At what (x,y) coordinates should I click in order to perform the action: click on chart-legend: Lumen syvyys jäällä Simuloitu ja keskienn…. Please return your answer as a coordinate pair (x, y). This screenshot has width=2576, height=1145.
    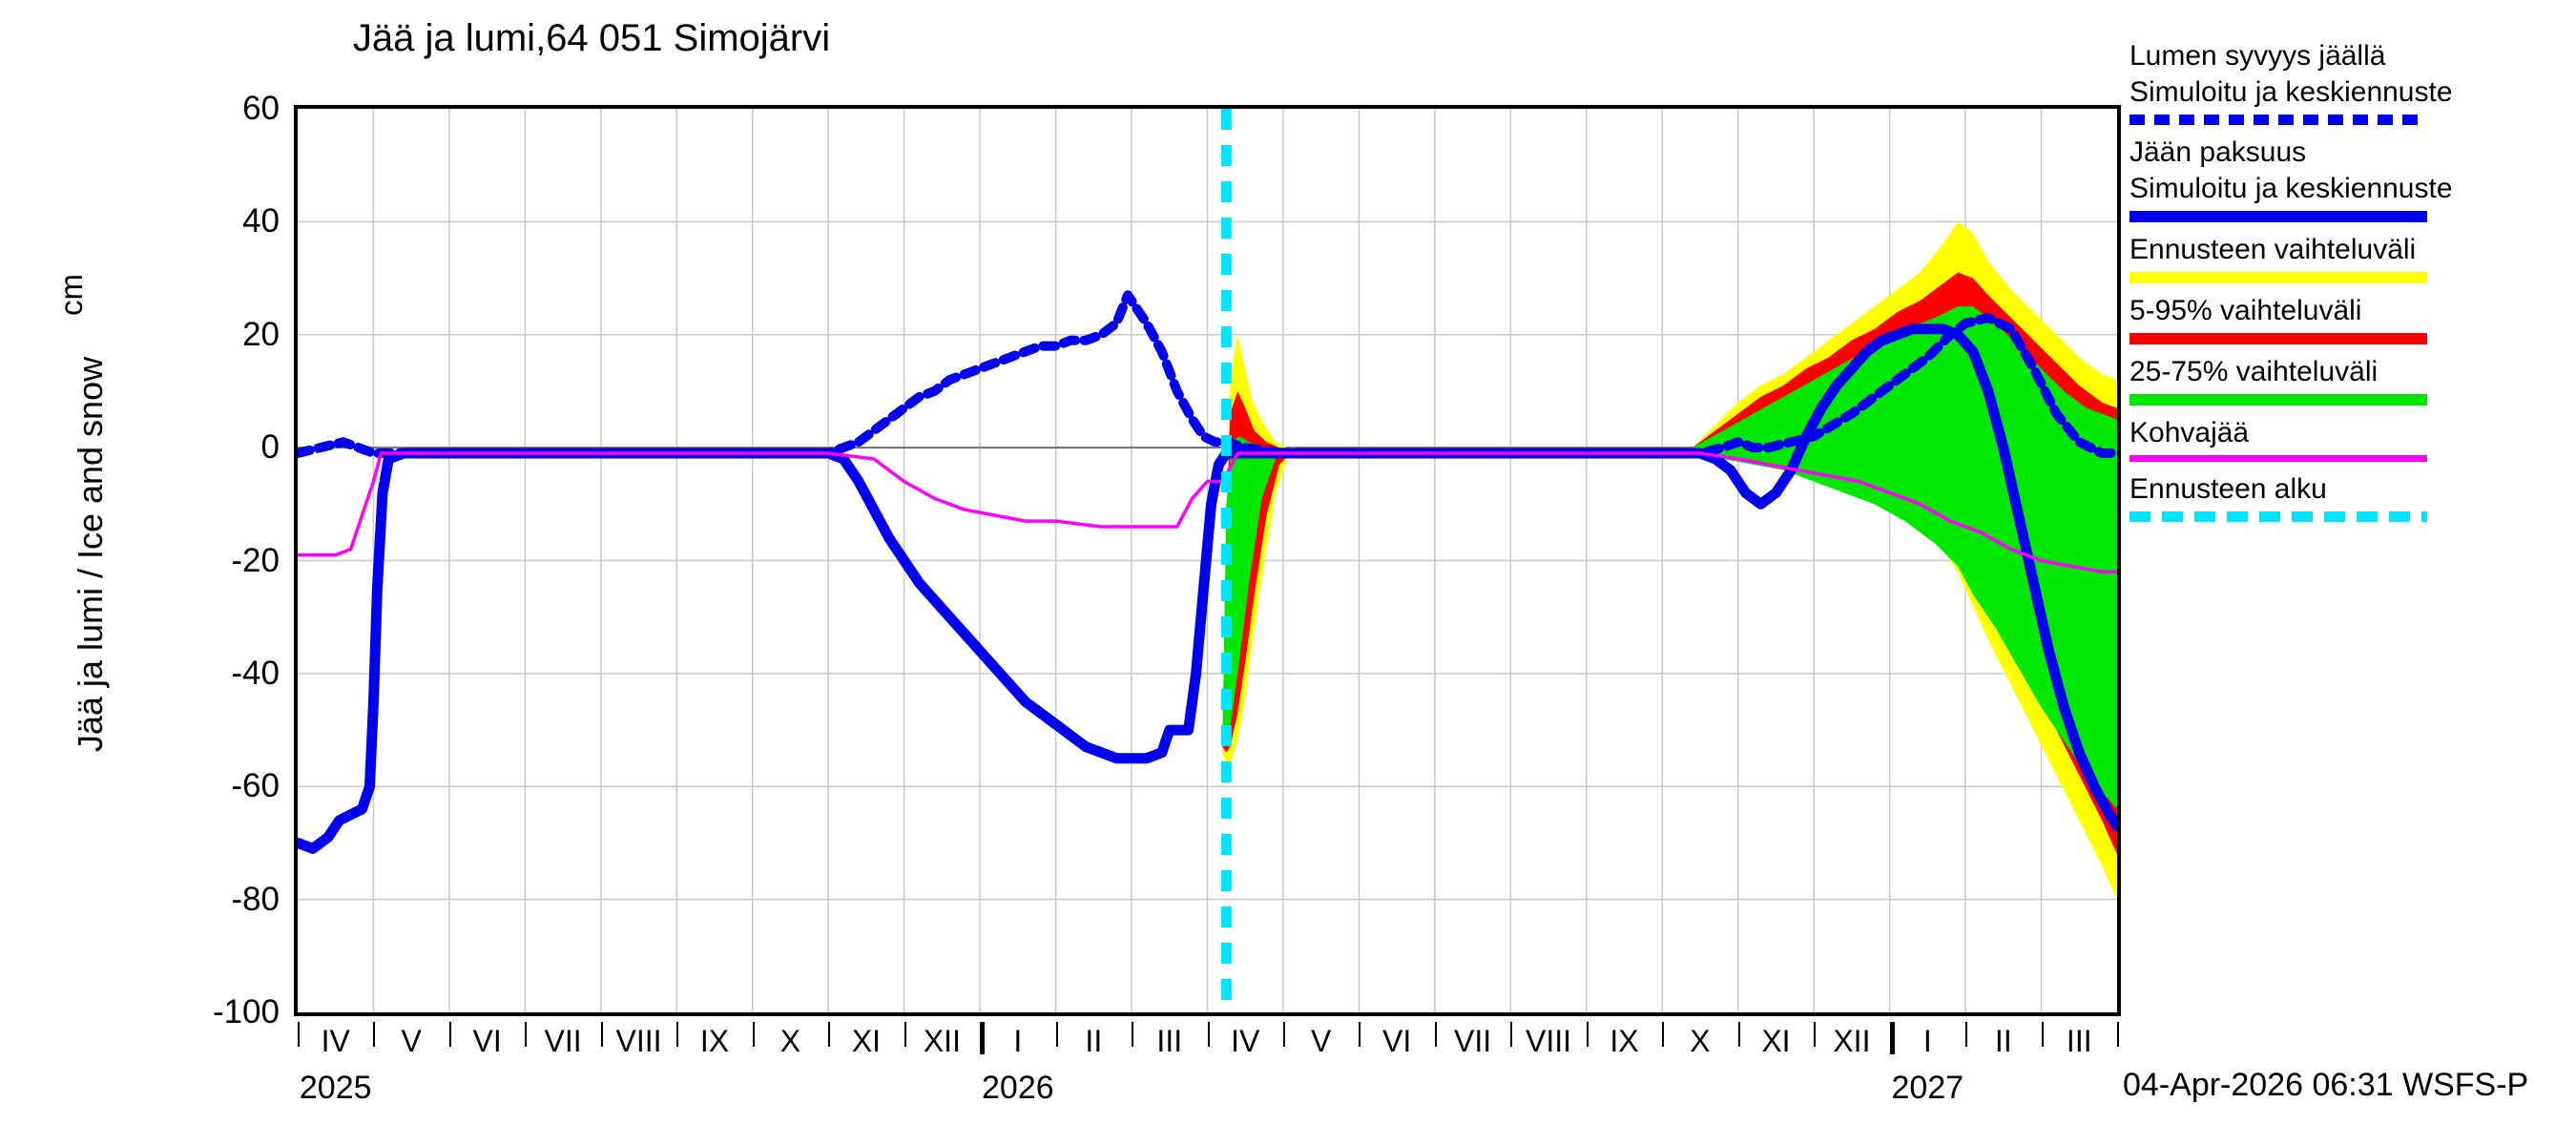
    Looking at the image, I should click on (2352, 284).